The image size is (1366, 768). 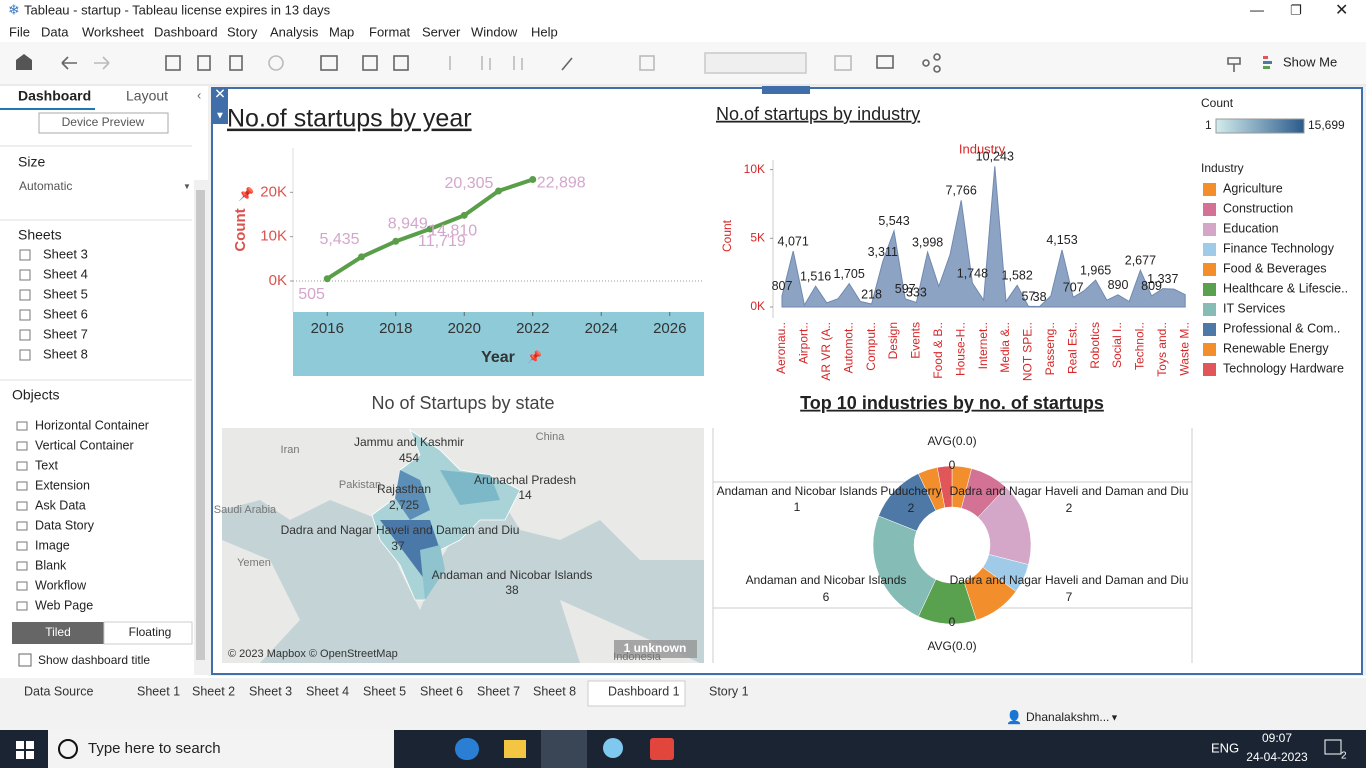 I want to click on annotation: AVG(0.0), so click(x=951, y=646).